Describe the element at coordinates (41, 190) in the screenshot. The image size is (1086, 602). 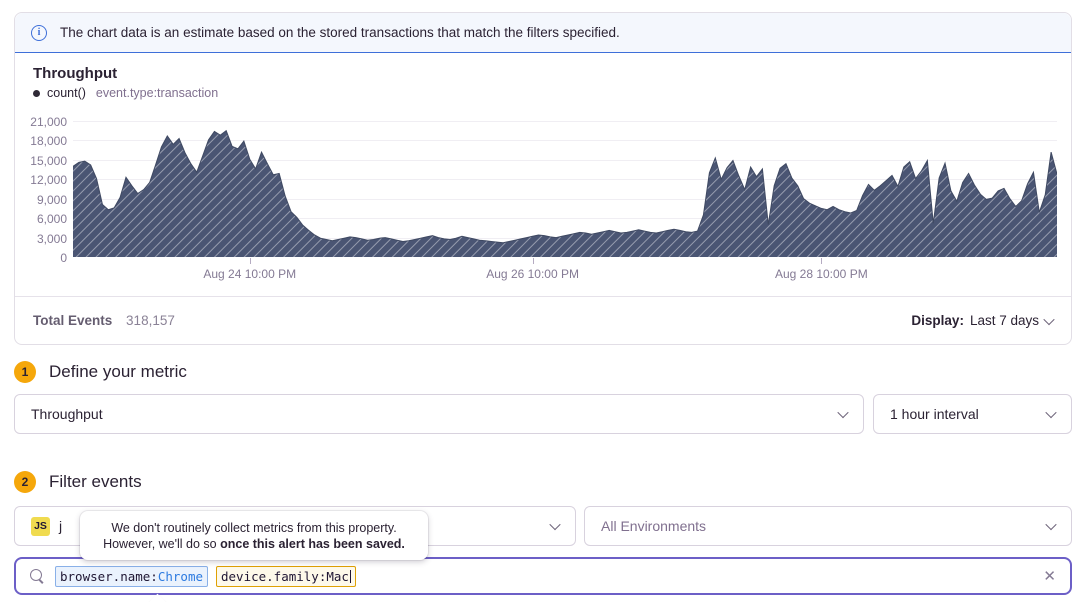
I see `y-axis: 0 3,000 6,000 9,000 12,000 15,000 18,000 21,000` at that location.